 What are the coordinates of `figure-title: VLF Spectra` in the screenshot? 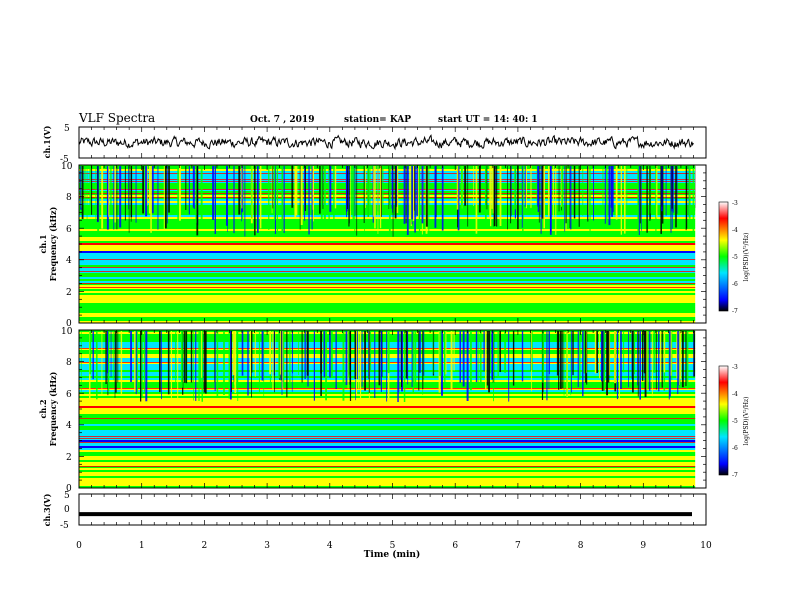 It's located at (116, 118).